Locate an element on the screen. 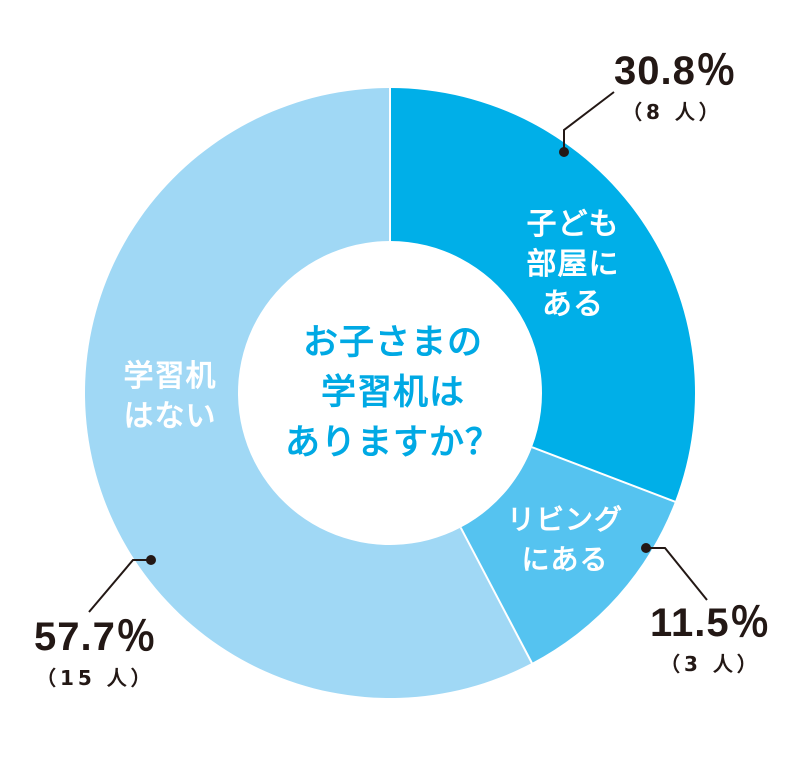 This screenshot has height=771, width=788. count-living: （3 人） is located at coordinates (710, 664).